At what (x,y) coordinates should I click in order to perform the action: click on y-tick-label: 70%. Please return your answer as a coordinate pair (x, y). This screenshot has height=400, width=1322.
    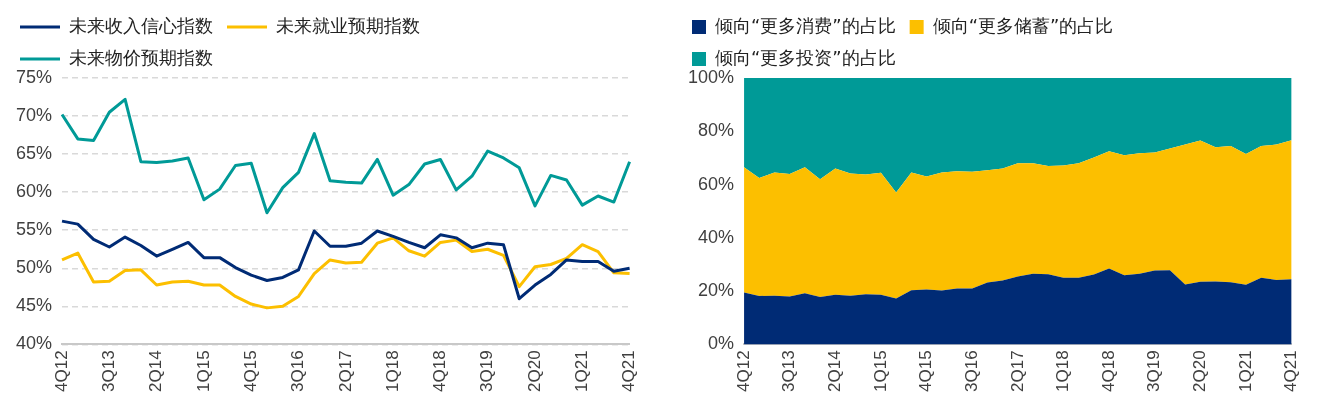
    Looking at the image, I should click on (34, 115).